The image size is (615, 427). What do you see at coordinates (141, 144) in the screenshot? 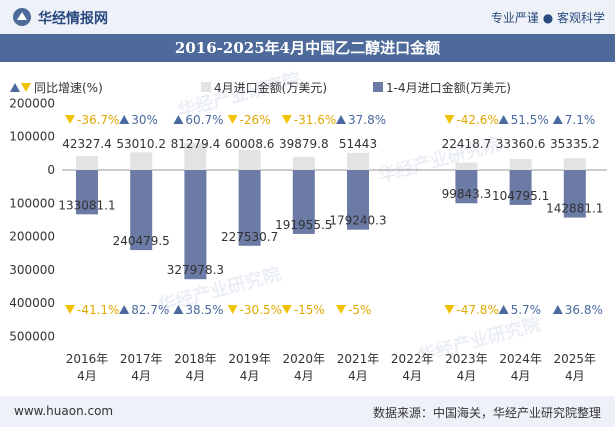
I see `bar-label-april: 53010.2` at bounding box center [141, 144].